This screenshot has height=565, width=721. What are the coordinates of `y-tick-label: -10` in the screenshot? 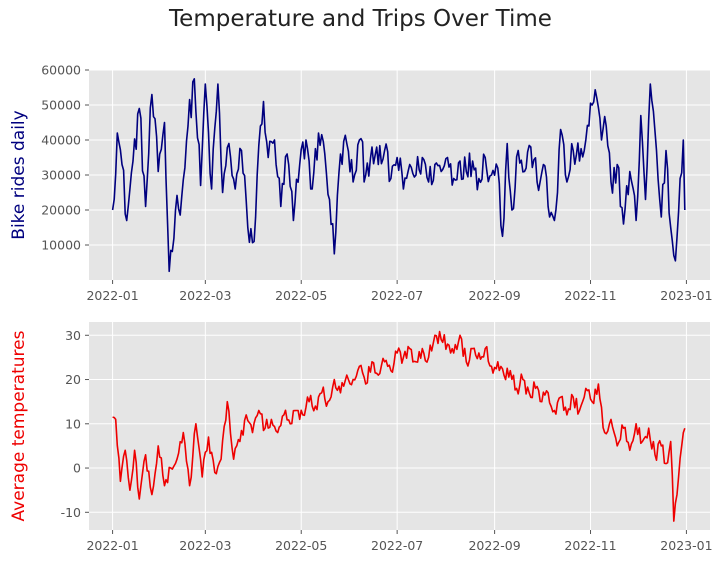 It's located at (71, 512).